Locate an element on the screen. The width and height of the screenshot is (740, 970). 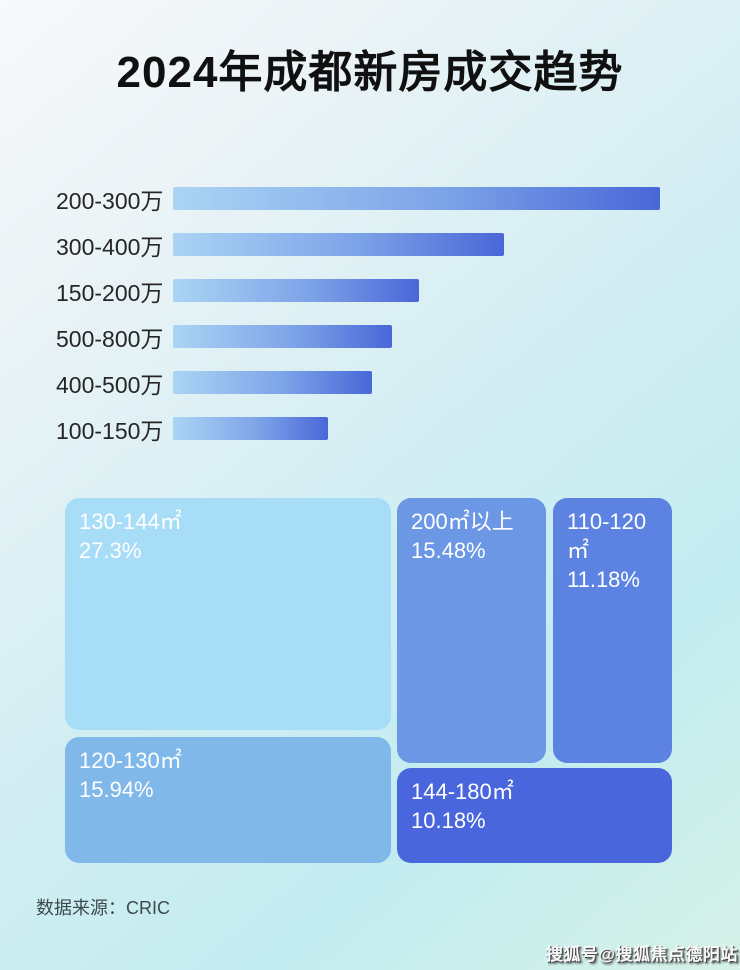
bar-row: 150-200万 is located at coordinates (370, 292).